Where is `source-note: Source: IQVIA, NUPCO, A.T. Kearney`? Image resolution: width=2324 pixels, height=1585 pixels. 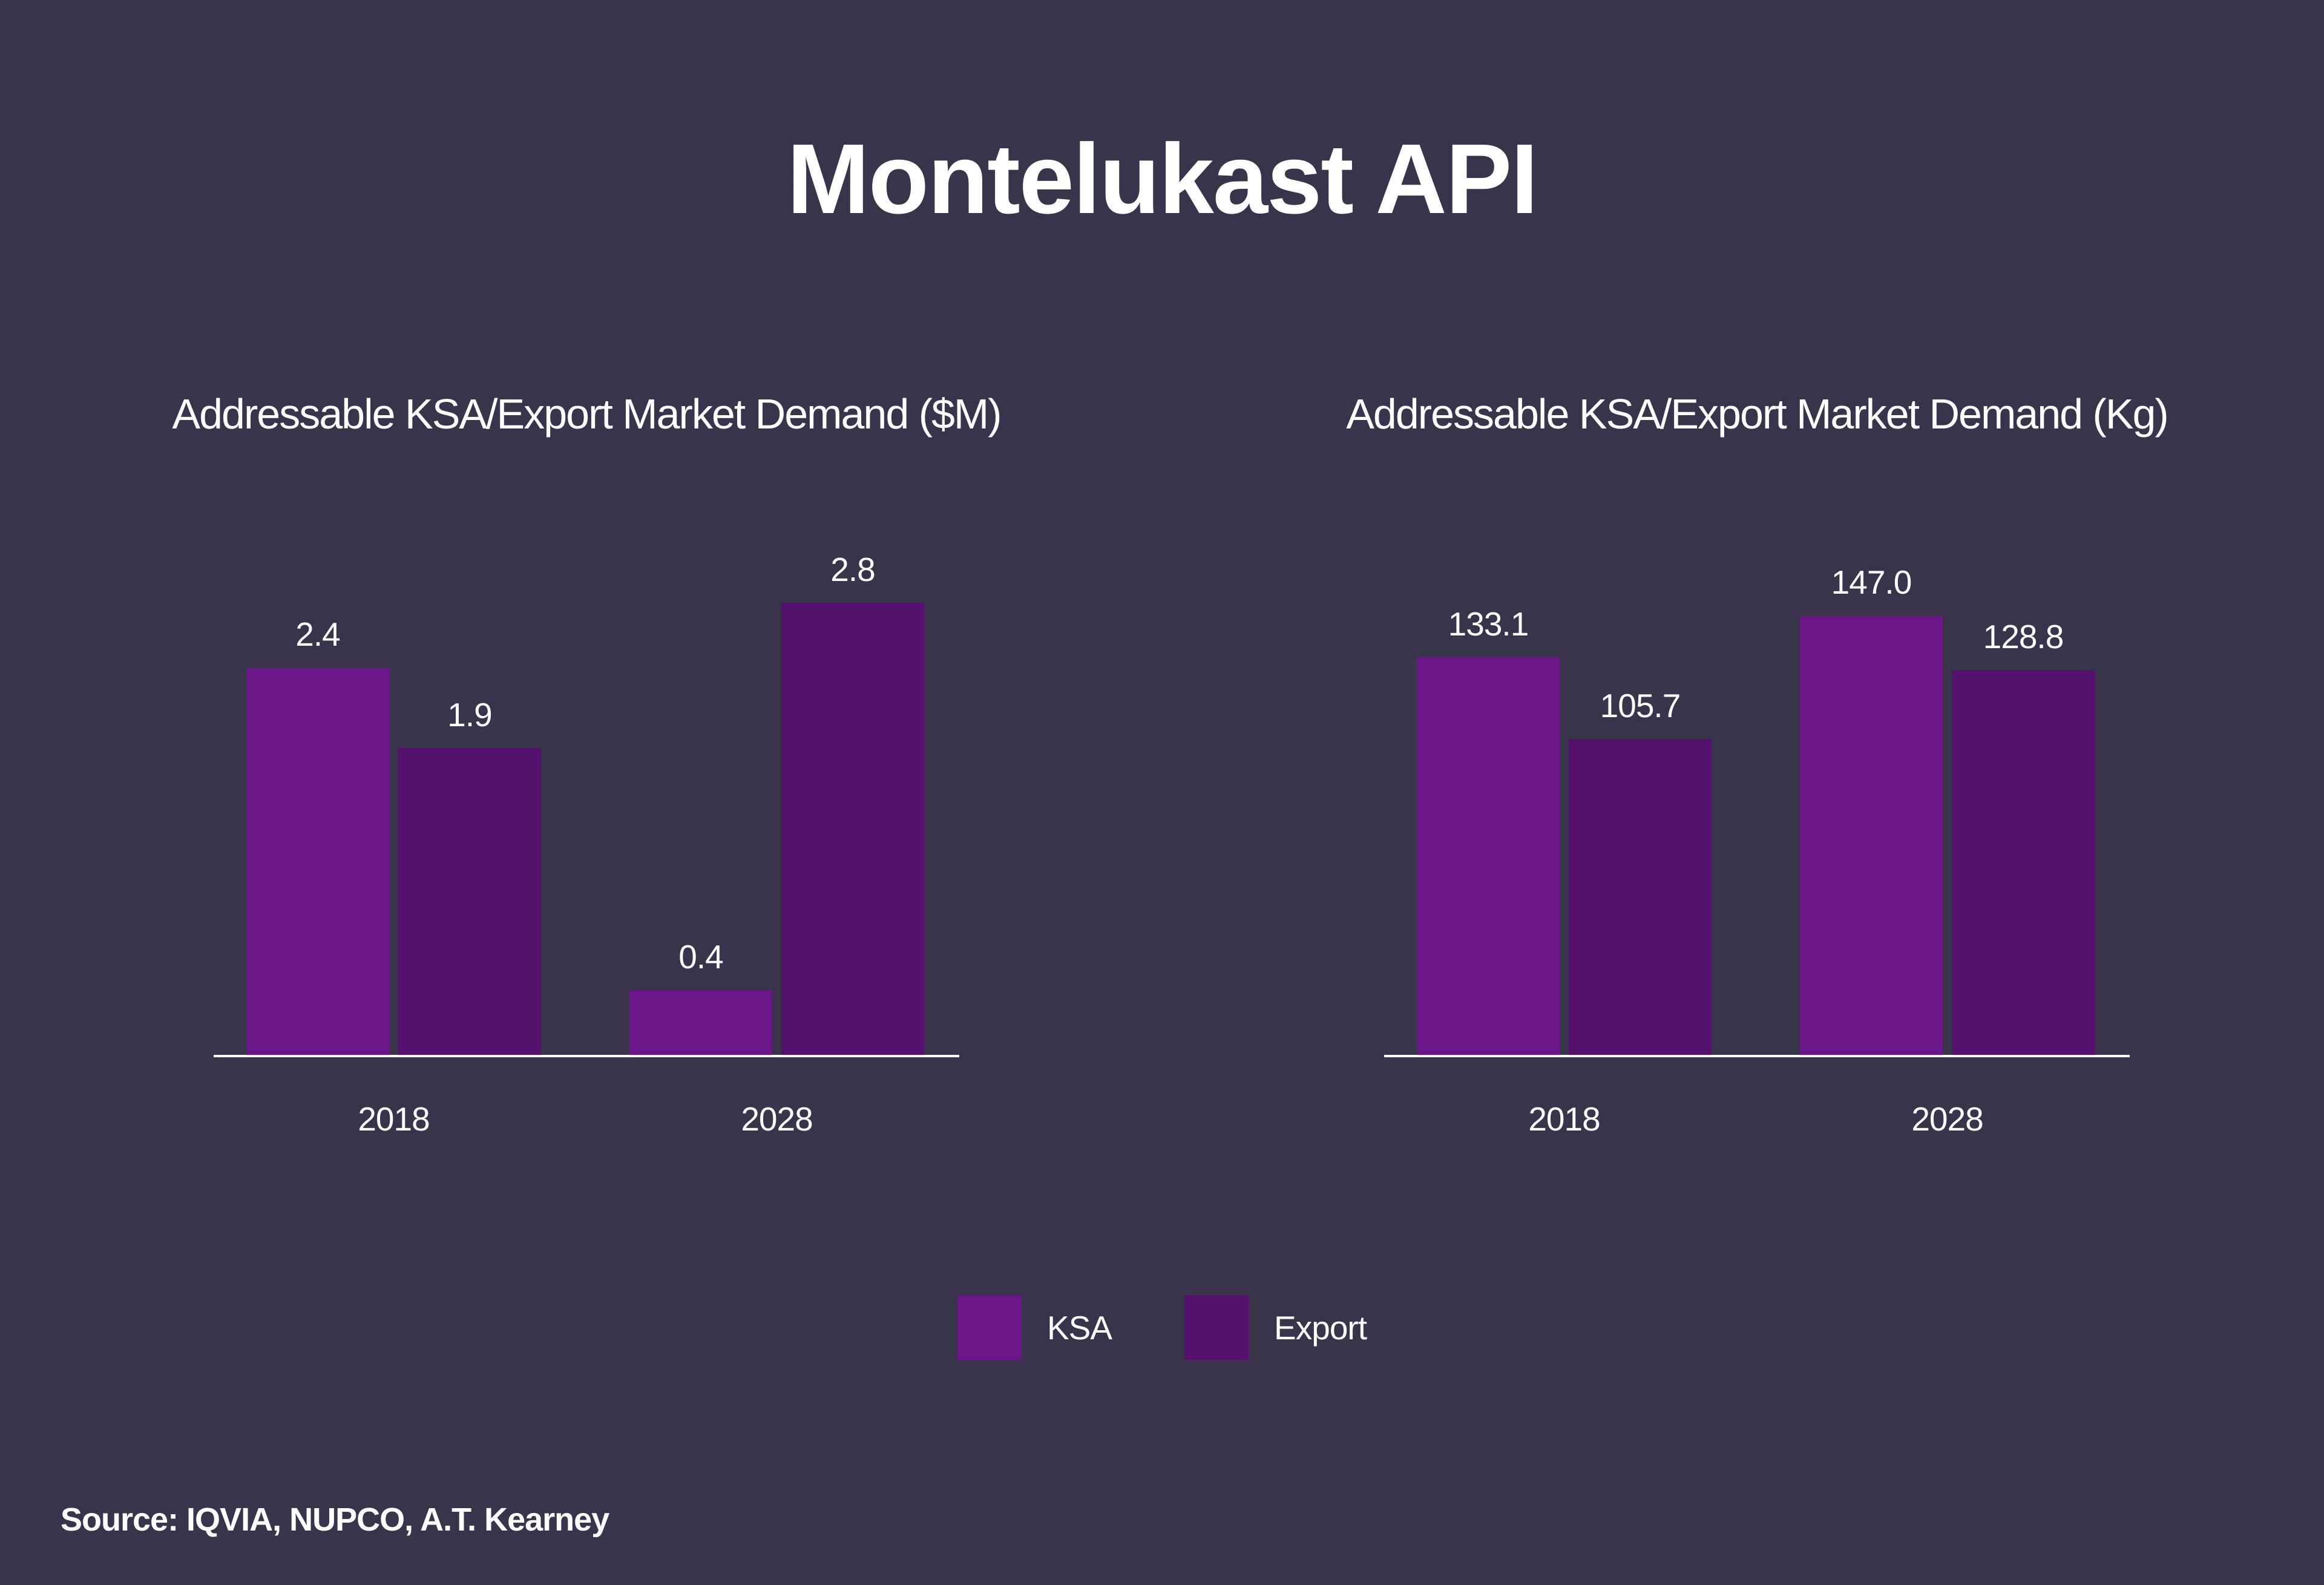
source-note: Source: IQVIA, NUPCO, A.T. Kearney is located at coordinates (335, 1519).